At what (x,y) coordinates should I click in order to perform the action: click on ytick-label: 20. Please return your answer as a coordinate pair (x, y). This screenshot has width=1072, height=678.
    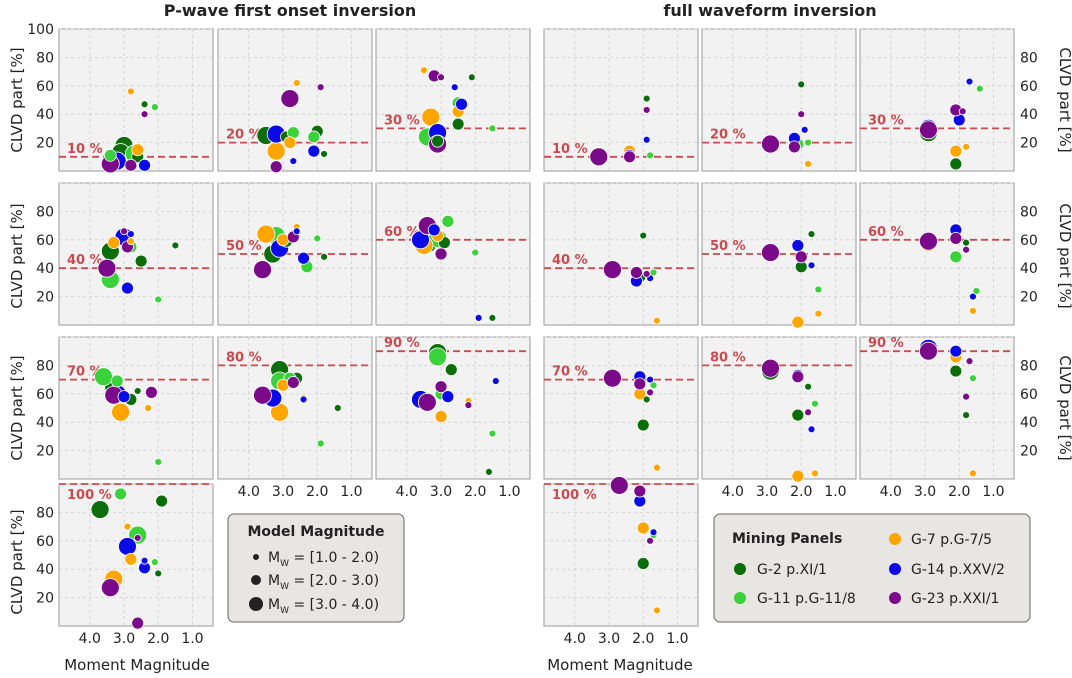
    Looking at the image, I should click on (45, 599).